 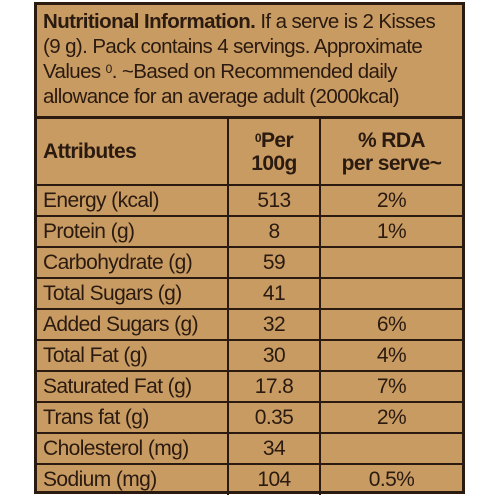 What do you see at coordinates (390, 324) in the screenshot?
I see `rda-cell: 6%` at bounding box center [390, 324].